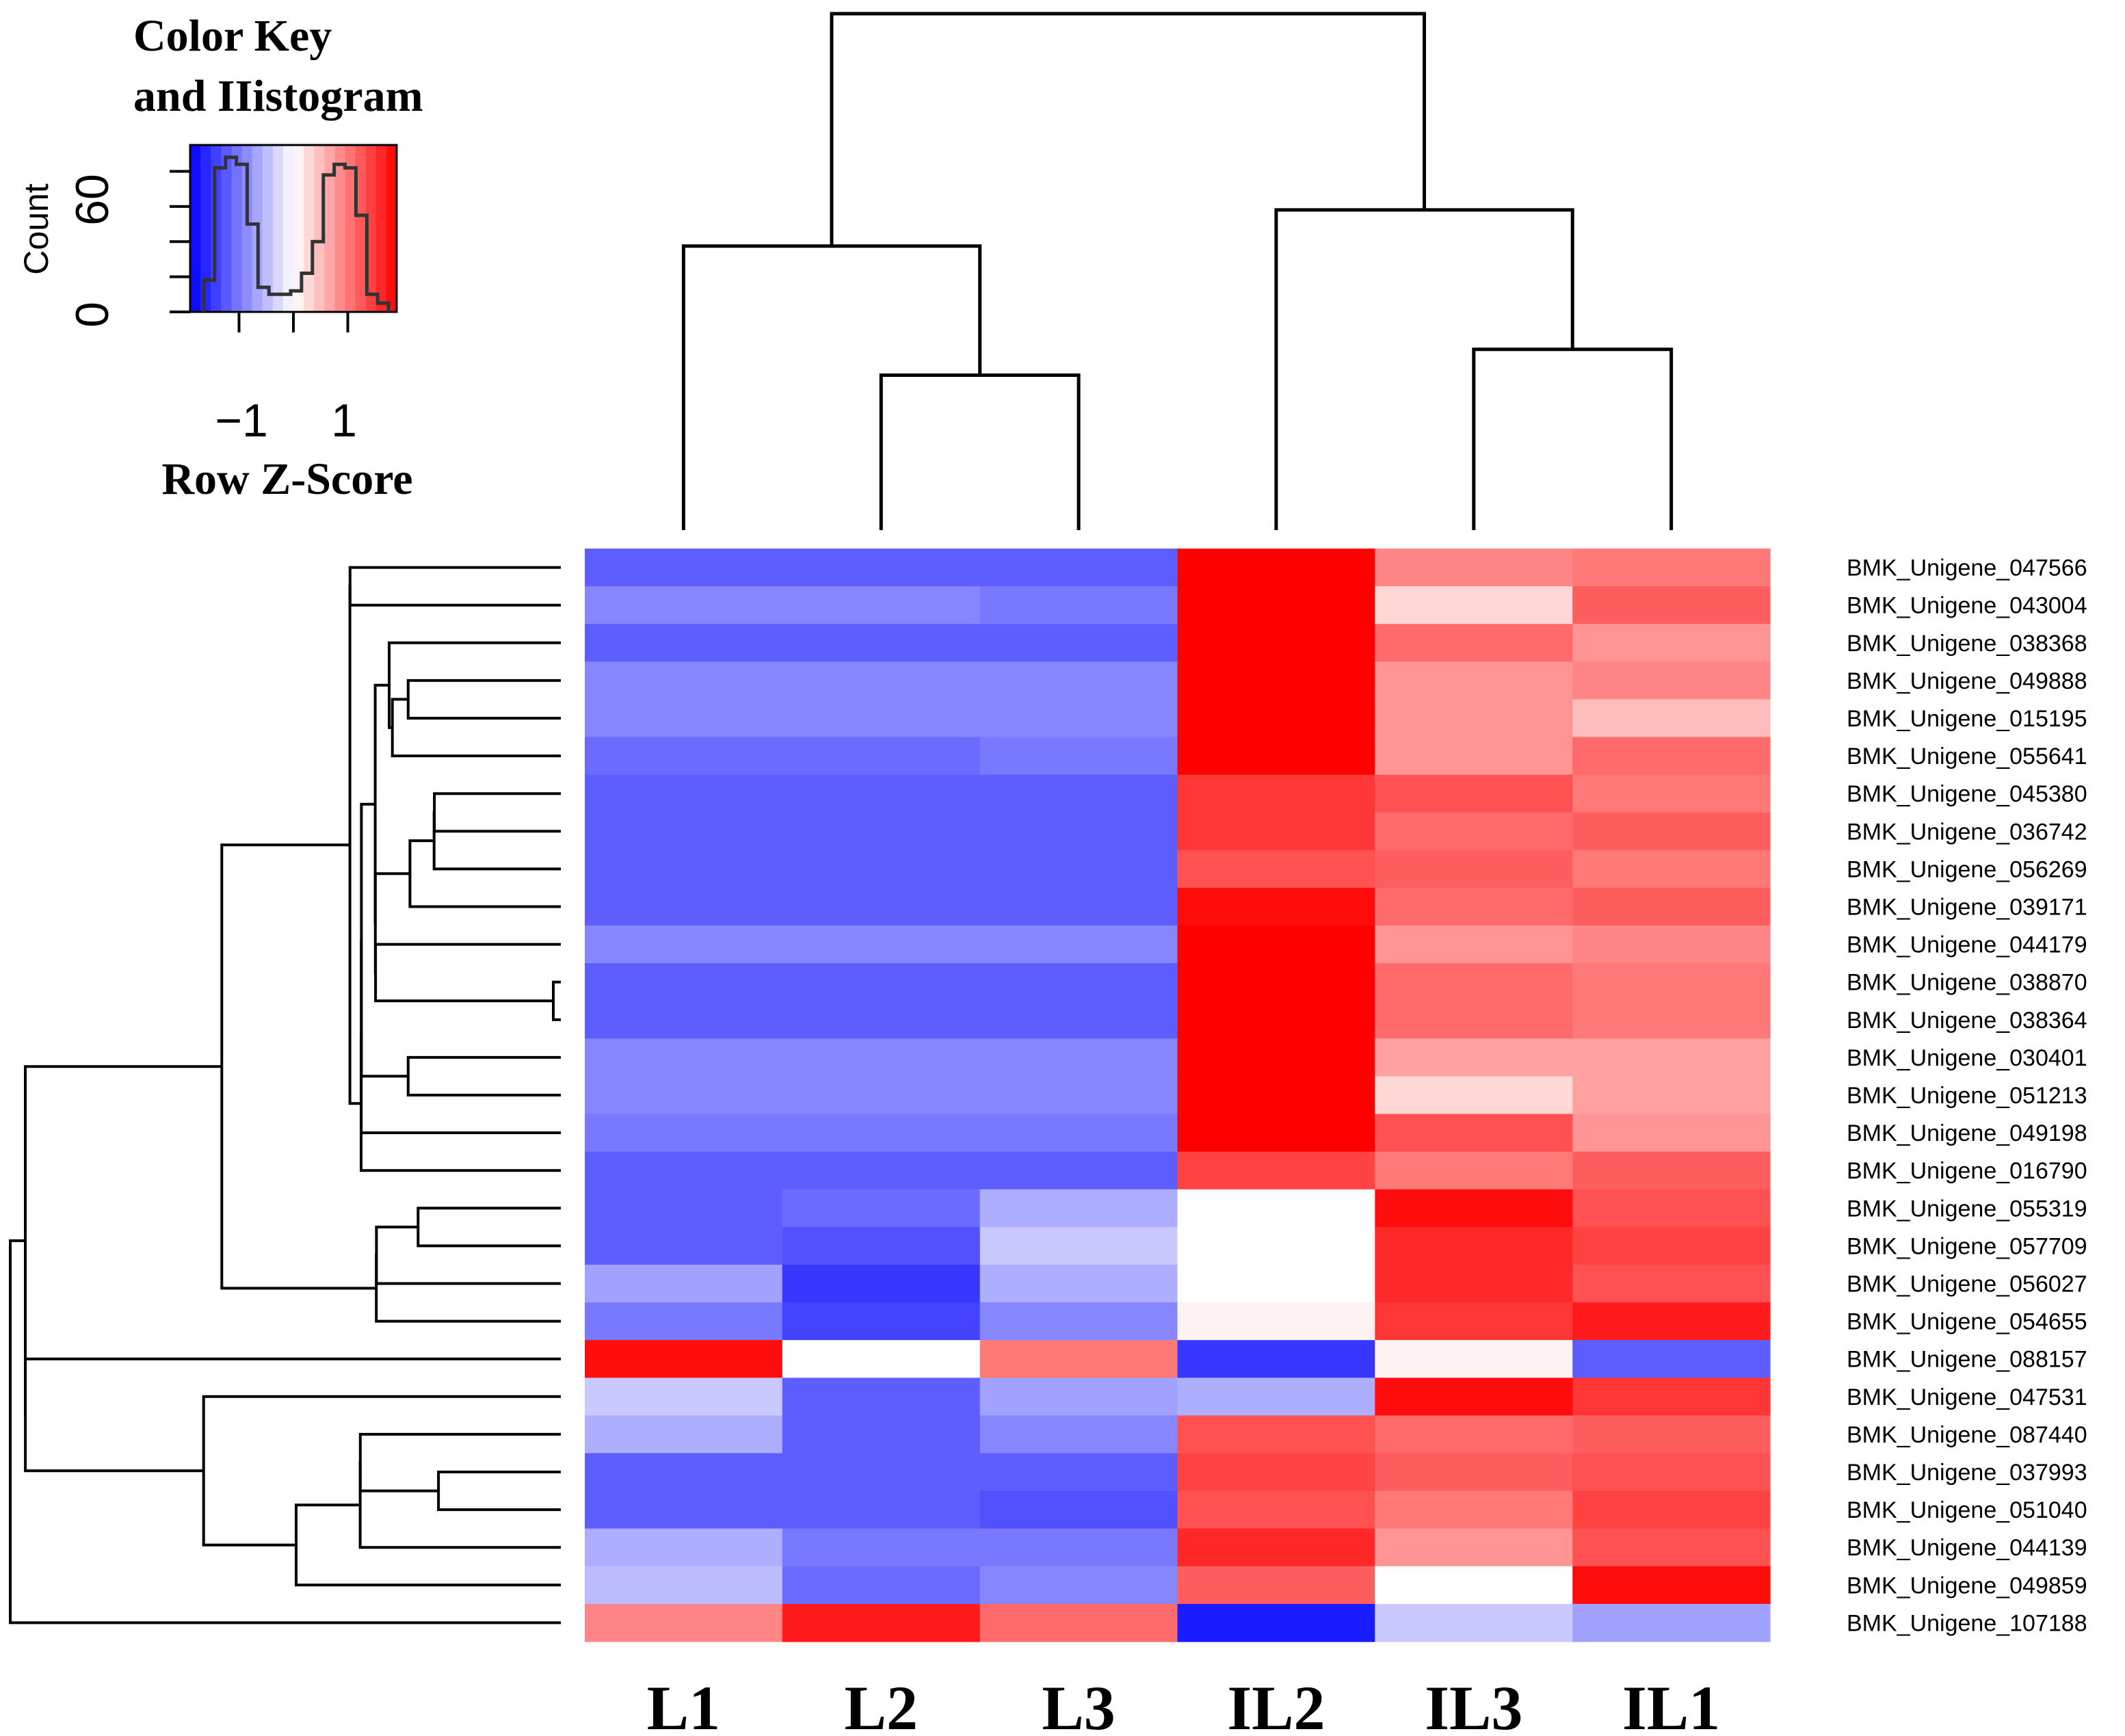  What do you see at coordinates (1967, 1171) in the screenshot?
I see `row-label: BMK_Unigene_016790` at bounding box center [1967, 1171].